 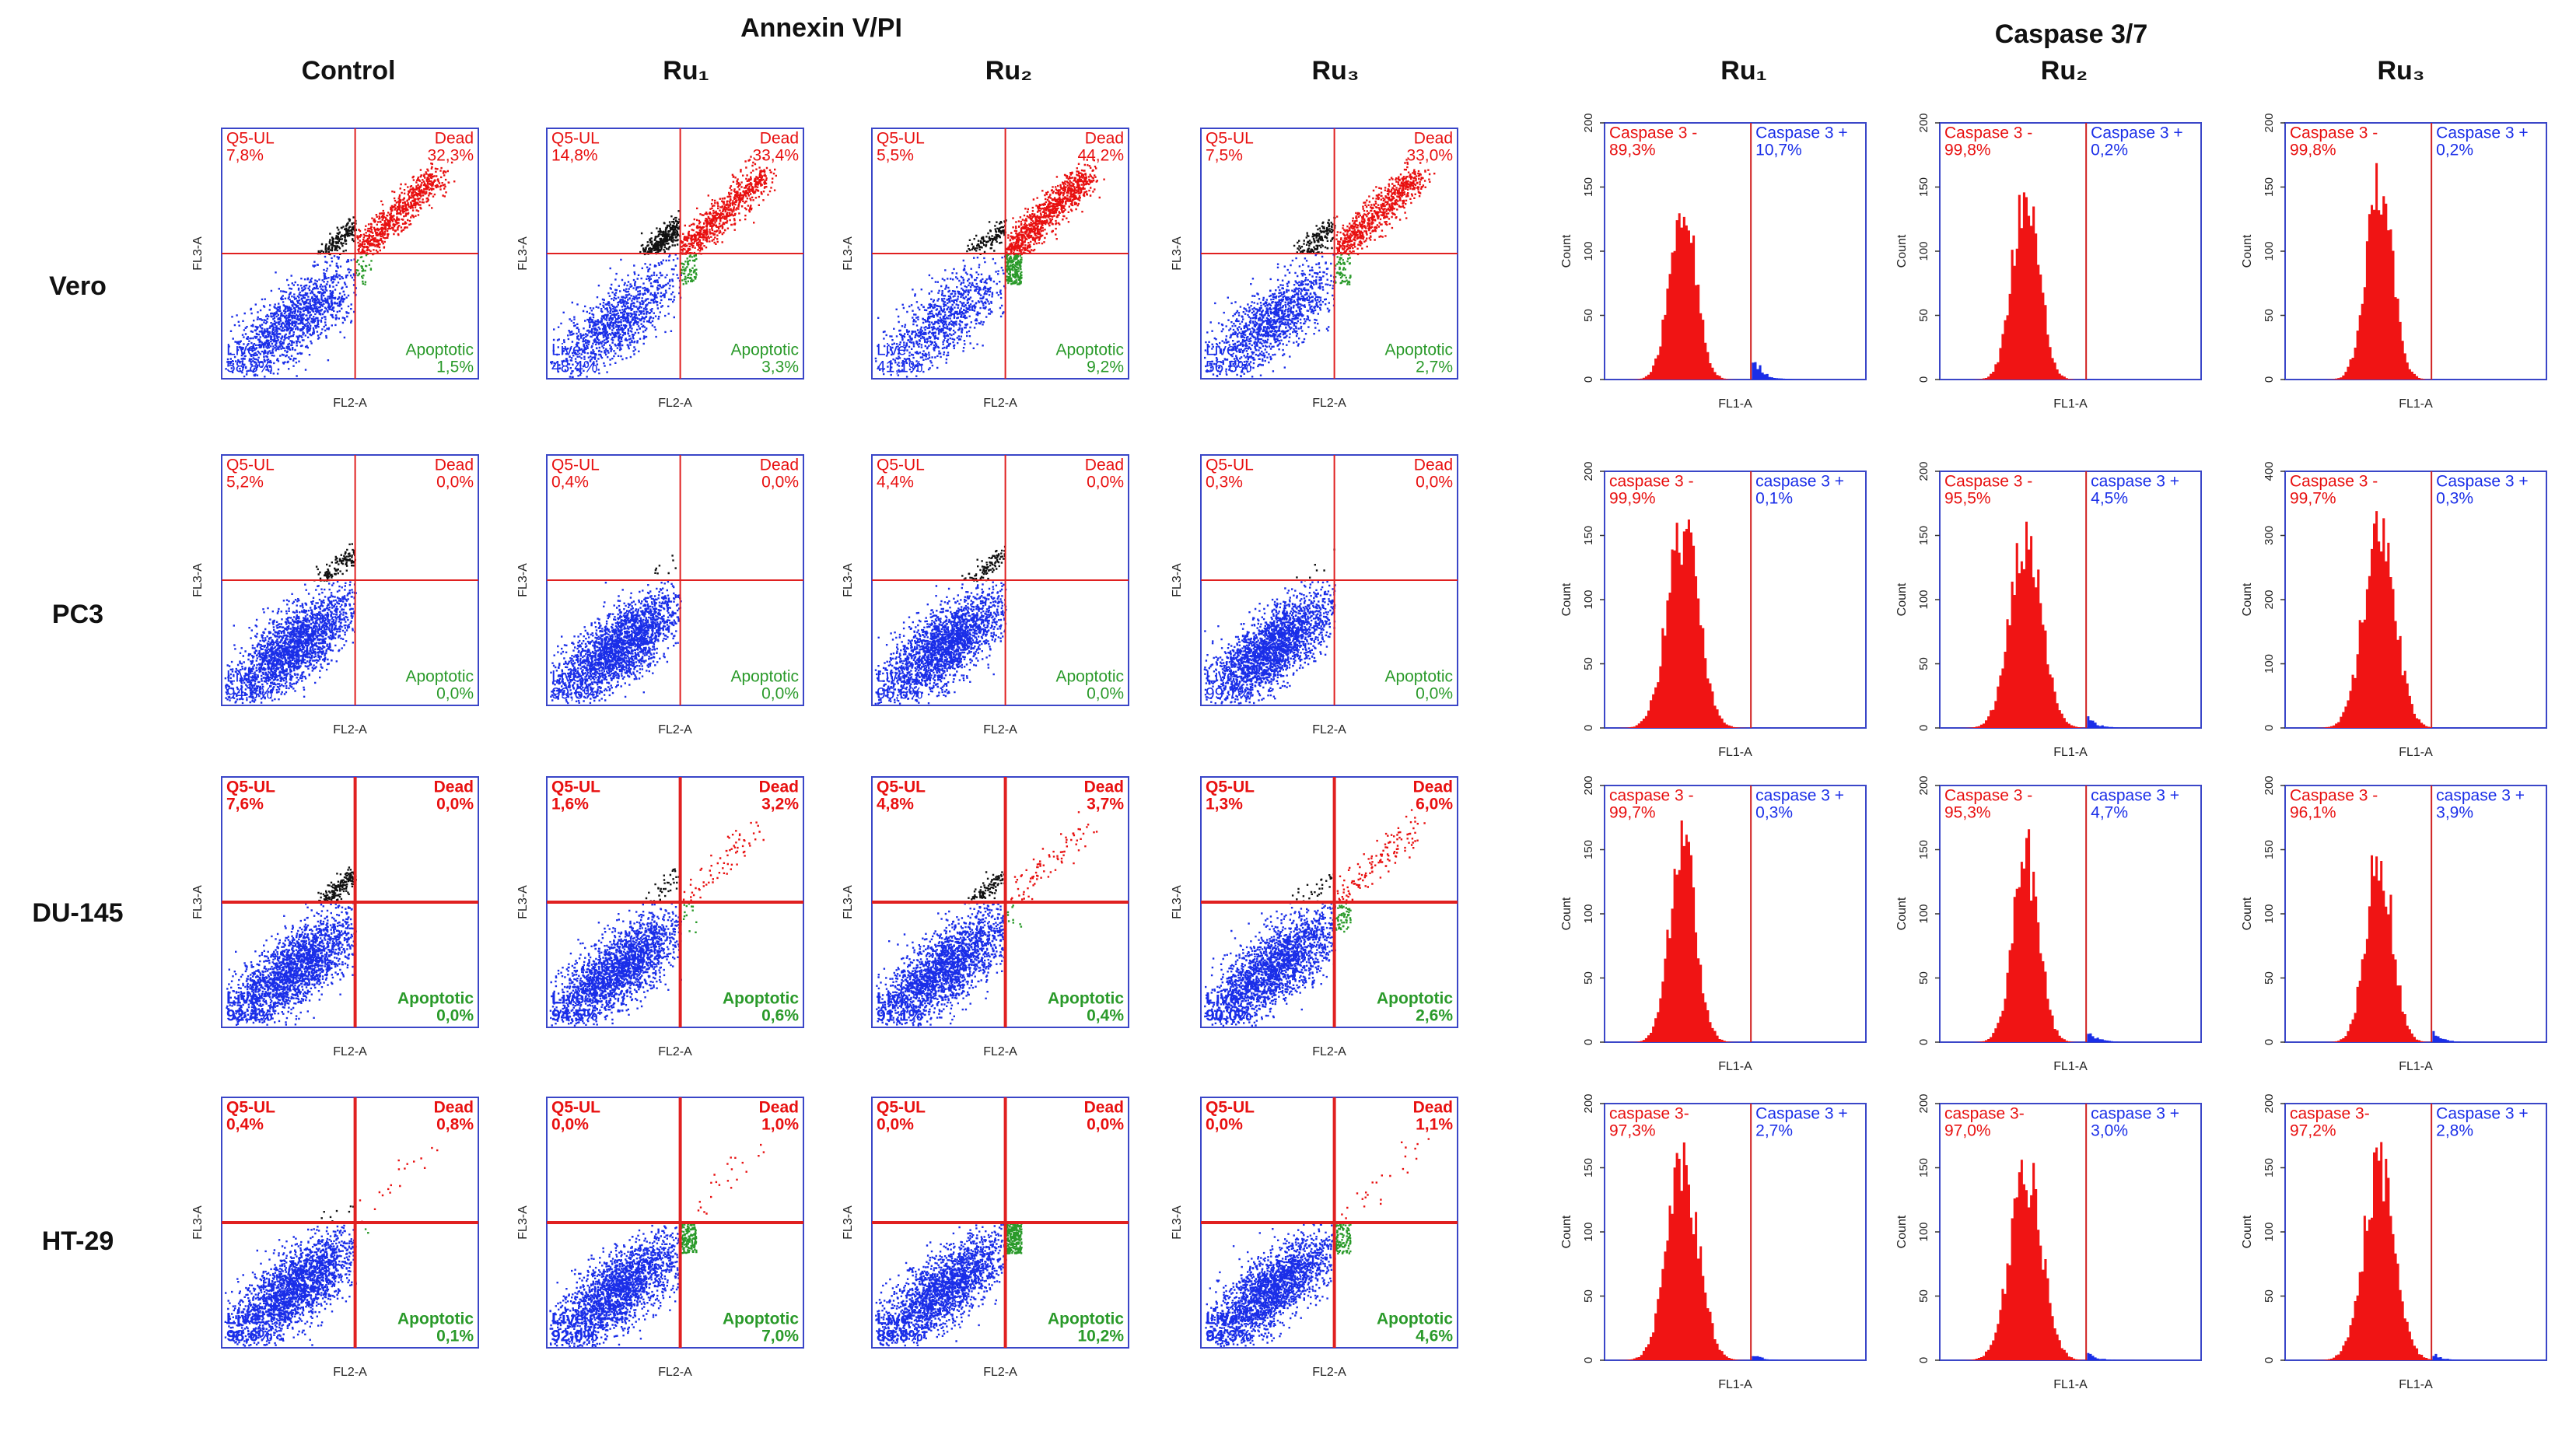 What do you see at coordinates (2313, 1131) in the screenshot?
I see `gate-percent: 97,2%` at bounding box center [2313, 1131].